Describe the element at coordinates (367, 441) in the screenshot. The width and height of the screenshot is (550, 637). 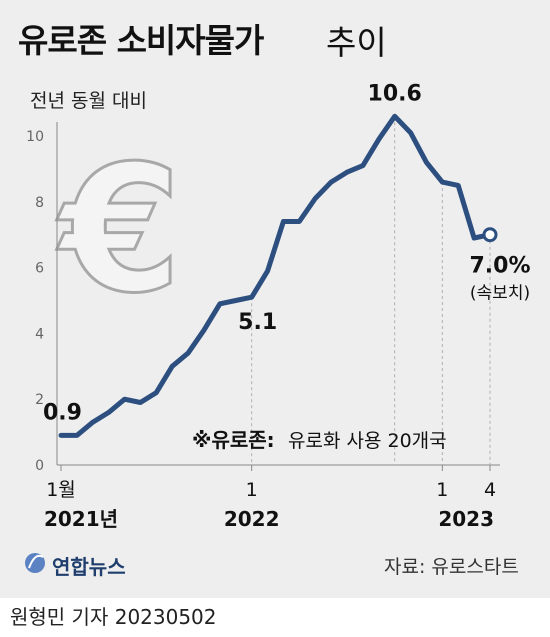
I see `note-text: 유로화 사용 20개국` at that location.